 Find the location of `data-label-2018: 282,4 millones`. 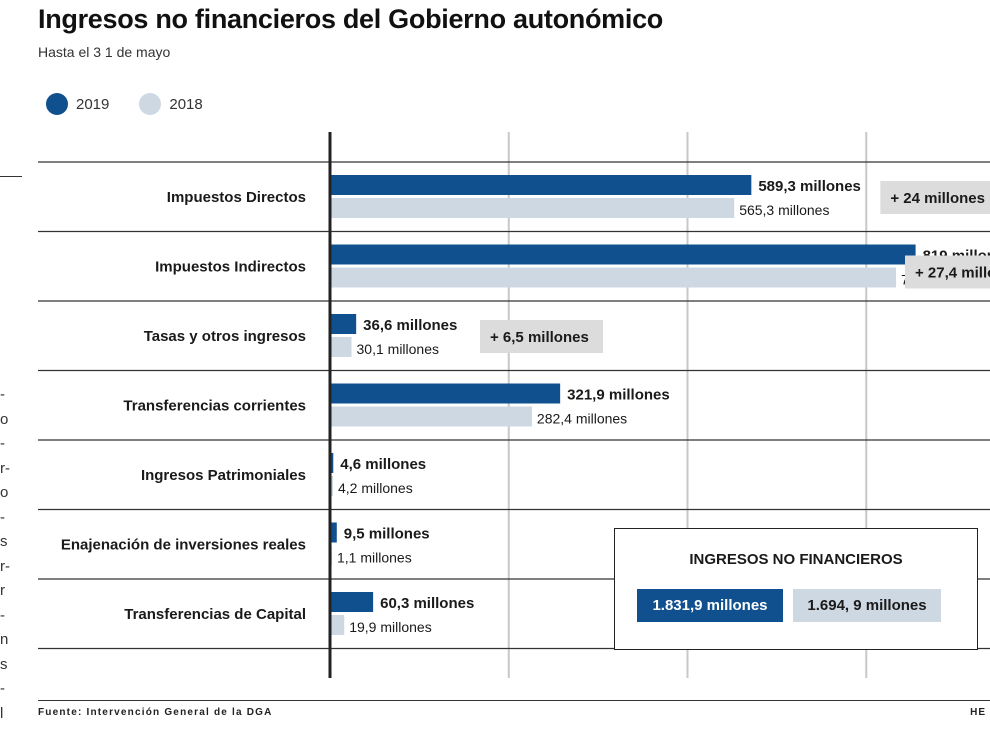

data-label-2018: 282,4 millones is located at coordinates (582, 419).